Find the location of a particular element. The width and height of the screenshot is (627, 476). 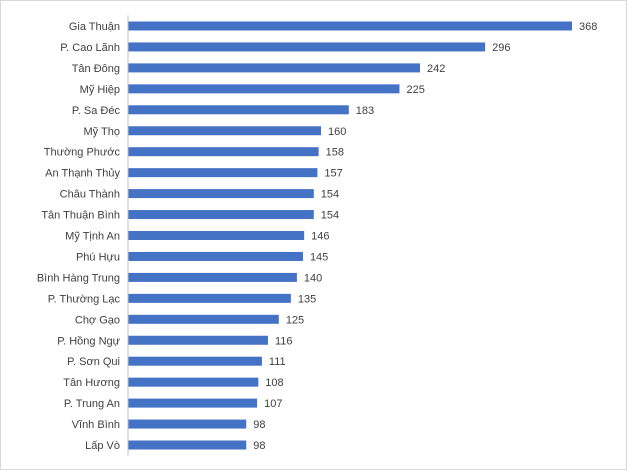

category-label: P. Cao Lãnh is located at coordinates (90, 48).